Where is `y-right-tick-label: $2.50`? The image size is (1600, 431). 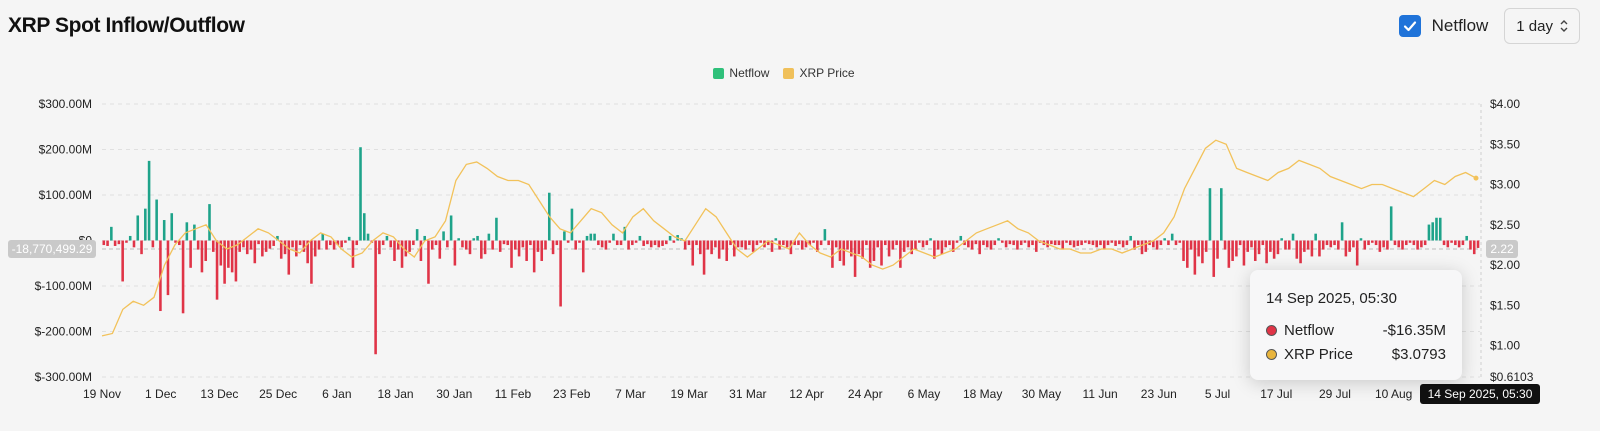 y-right-tick-label: $2.50 is located at coordinates (1505, 225).